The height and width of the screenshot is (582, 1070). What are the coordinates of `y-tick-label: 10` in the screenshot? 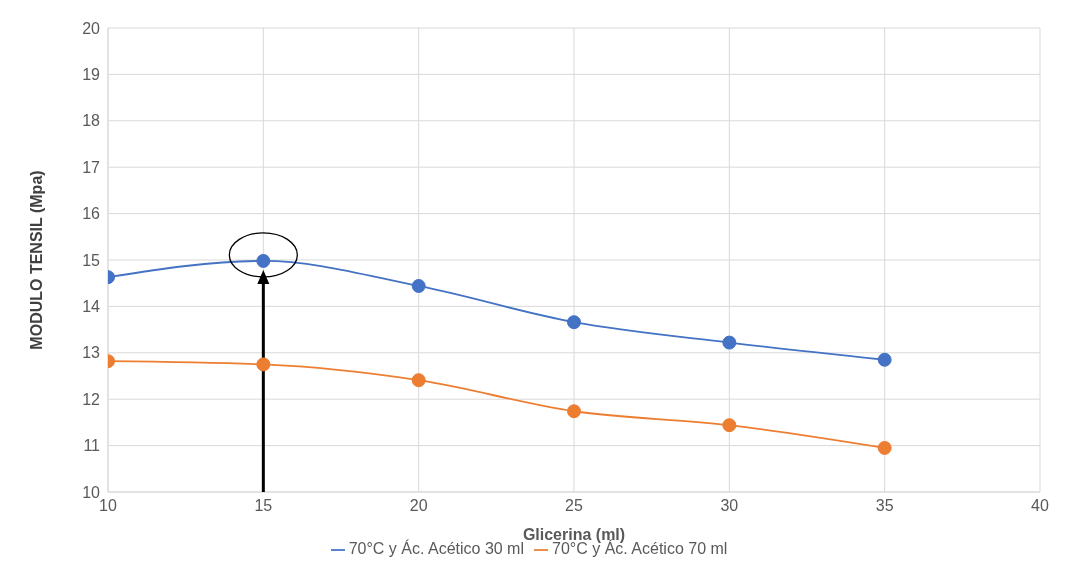 It's located at (91, 492).